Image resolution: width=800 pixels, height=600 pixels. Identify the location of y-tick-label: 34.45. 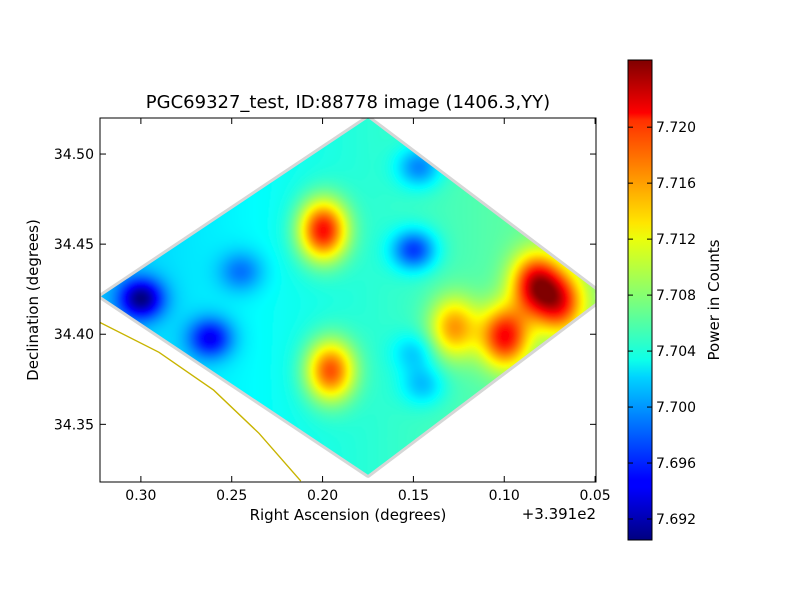
(74, 245).